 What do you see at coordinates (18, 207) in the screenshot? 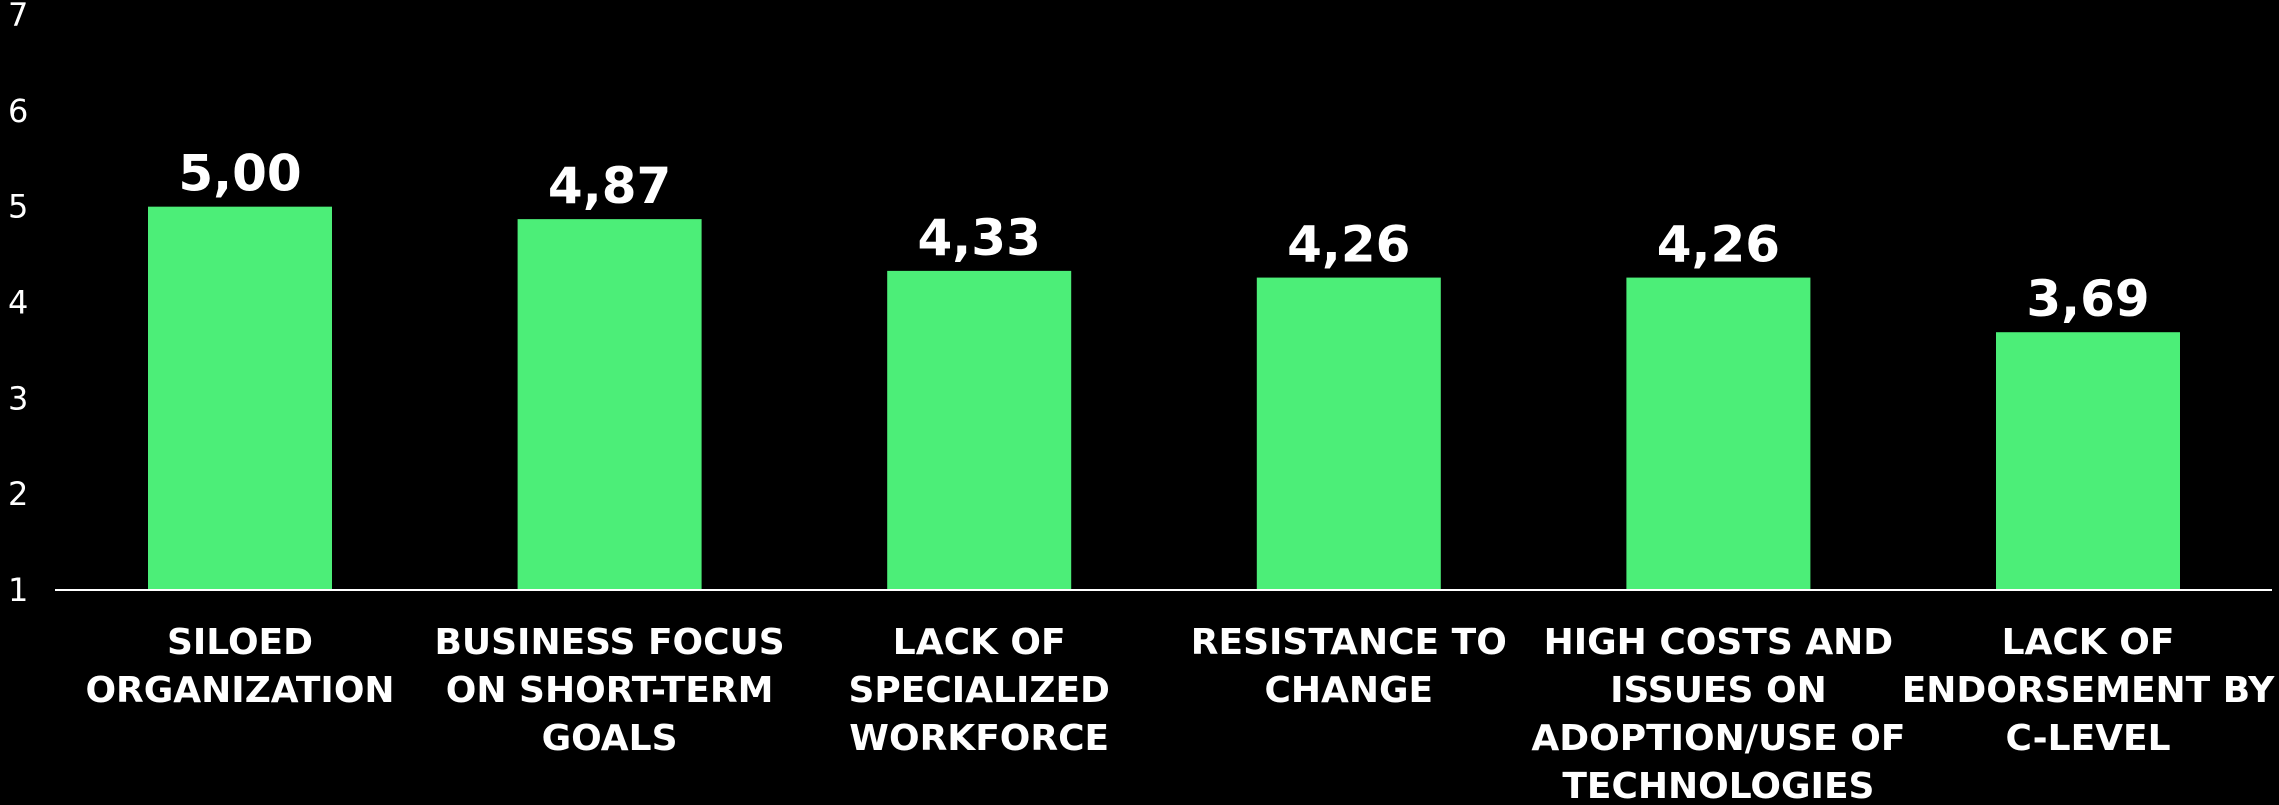
I see `y-tick-label: 5` at bounding box center [18, 207].